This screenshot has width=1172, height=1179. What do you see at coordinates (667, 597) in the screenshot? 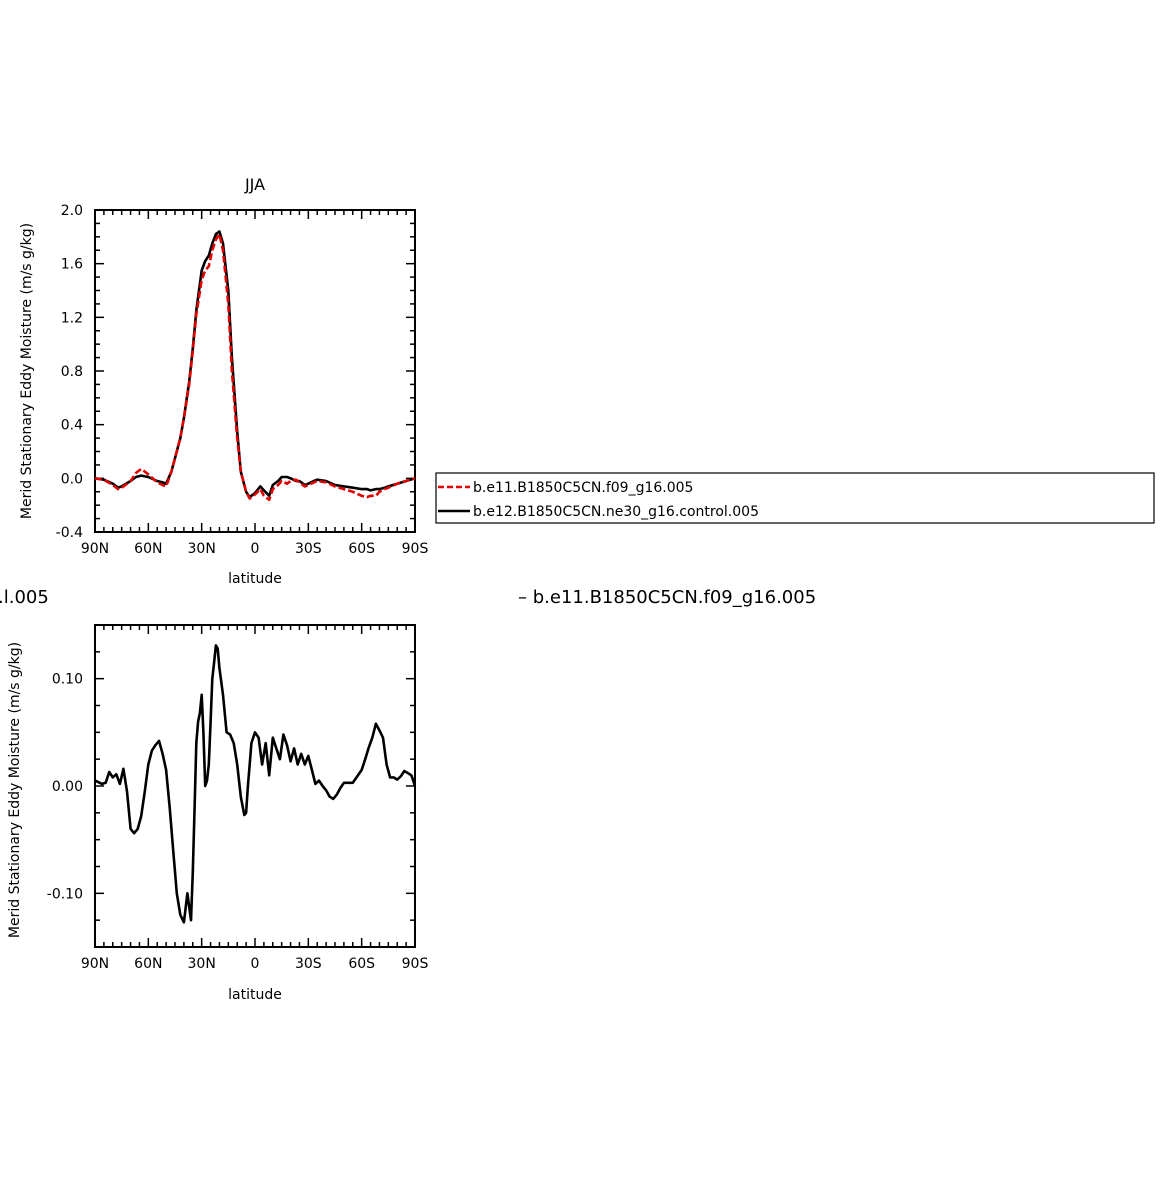
I see `diff-header-right-label: – b.e11.B1850C5CN.f09_g16.005` at bounding box center [667, 597].